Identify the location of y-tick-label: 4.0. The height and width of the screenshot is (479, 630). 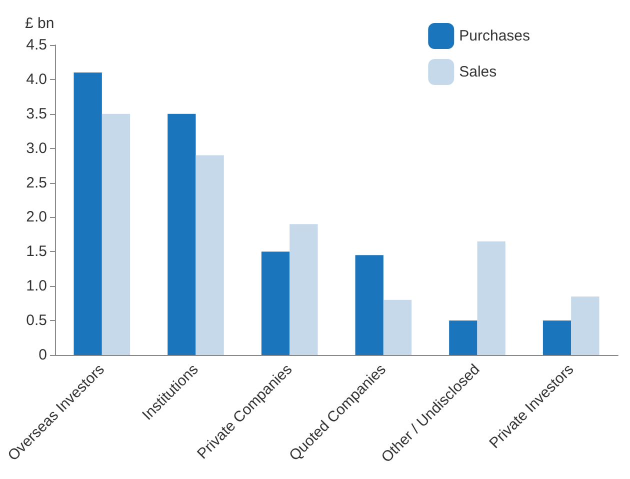
(36, 79).